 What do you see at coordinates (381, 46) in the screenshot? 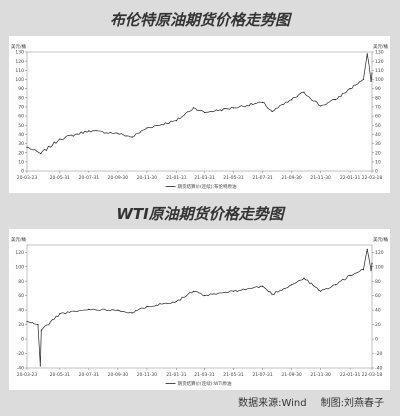
I see `y-axis-unit-right: 美元/桶` at bounding box center [381, 46].